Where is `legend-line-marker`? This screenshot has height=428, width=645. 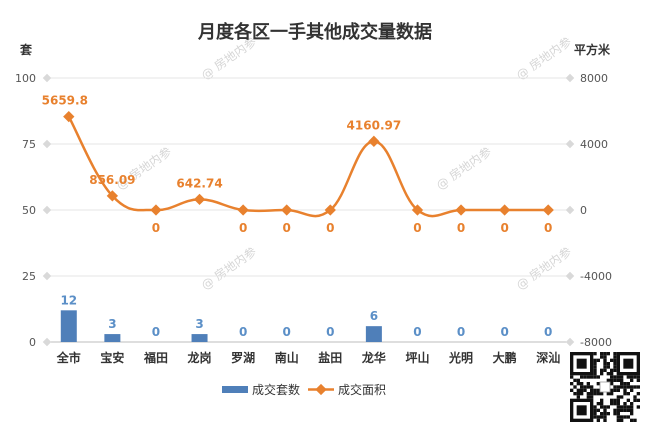 legend-line-marker is located at coordinates (321, 389).